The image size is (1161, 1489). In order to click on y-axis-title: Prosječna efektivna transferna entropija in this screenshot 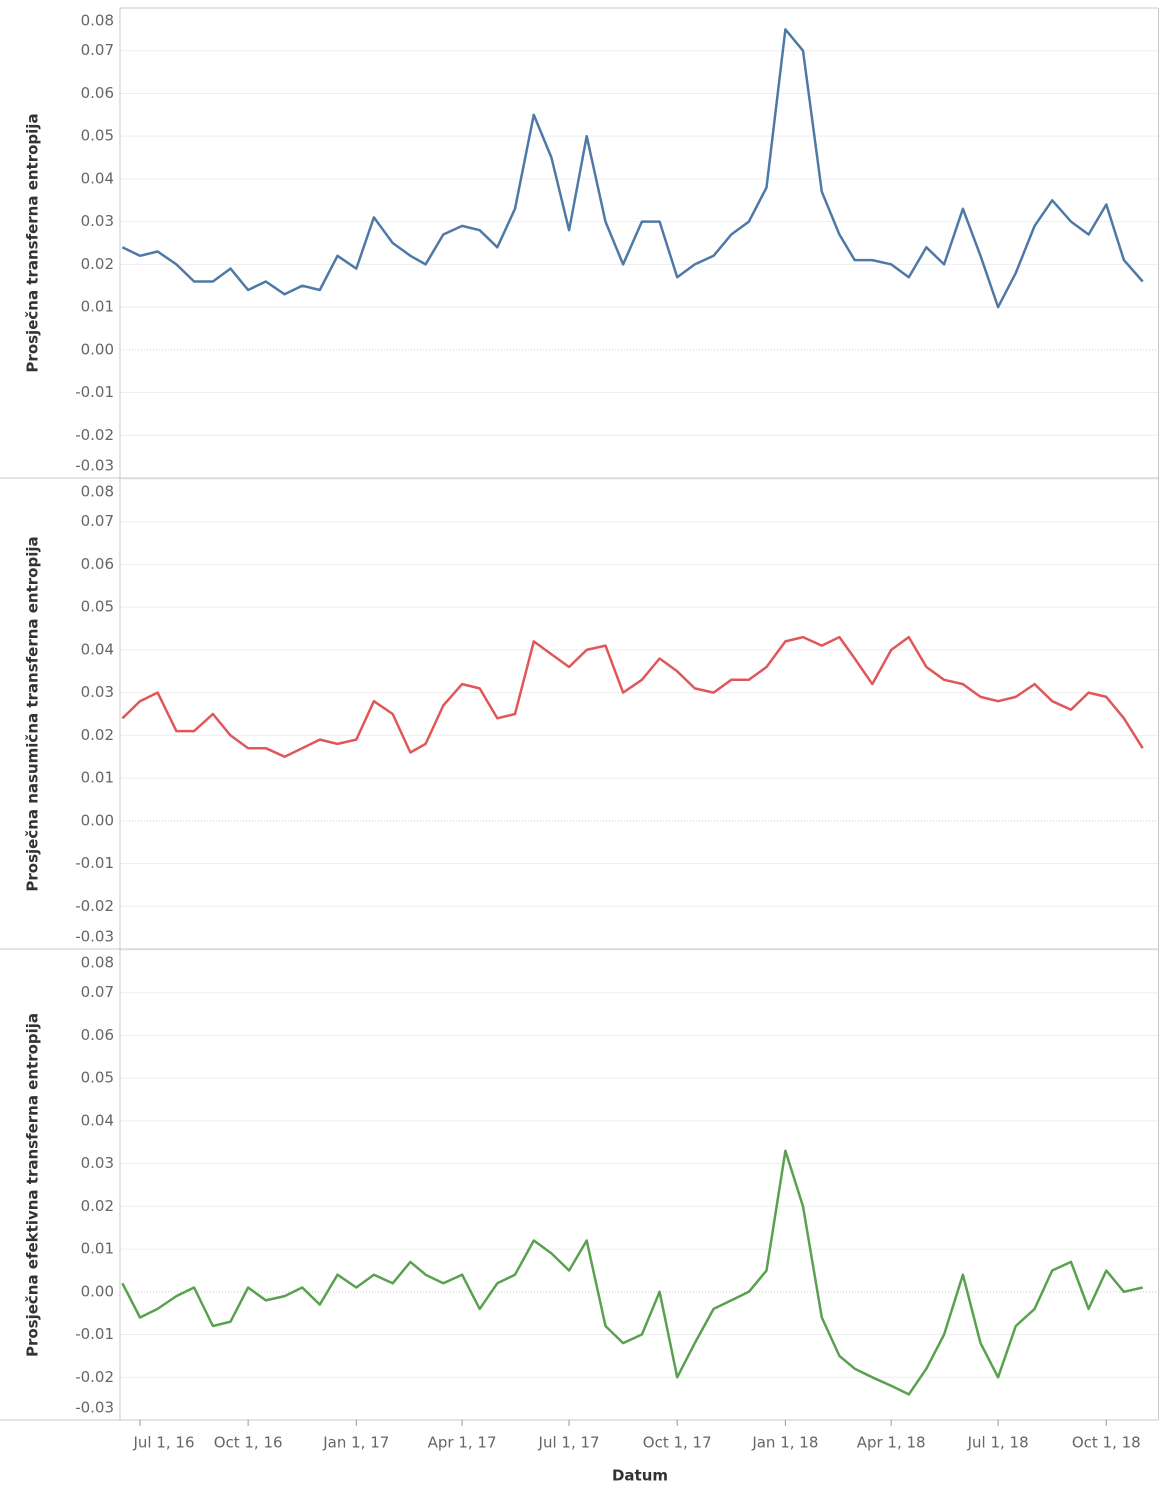, I will do `click(33, 1185)`.